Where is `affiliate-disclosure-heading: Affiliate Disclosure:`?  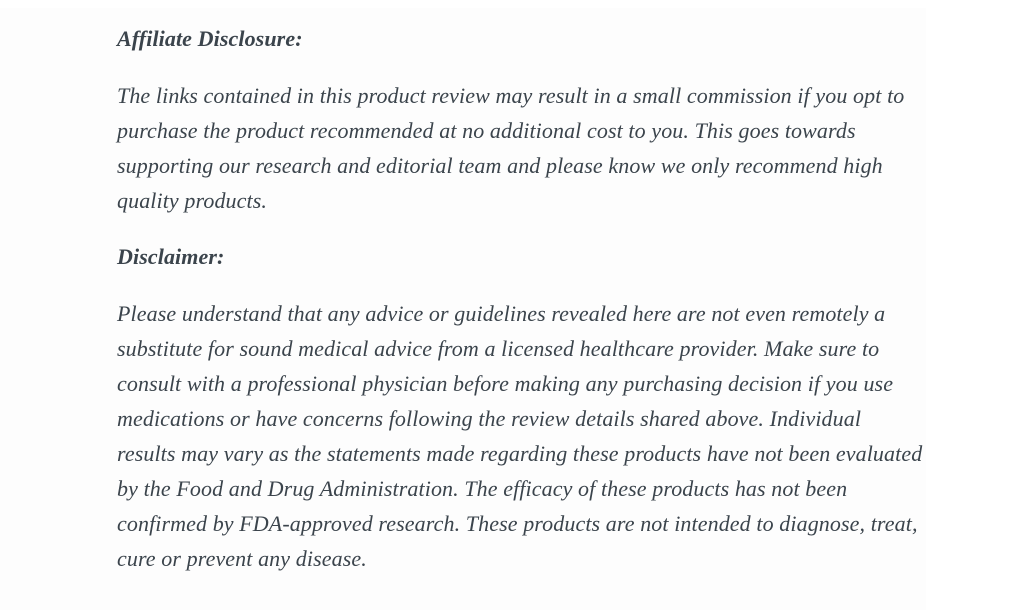 affiliate-disclosure-heading: Affiliate Disclosure: is located at coordinates (210, 38).